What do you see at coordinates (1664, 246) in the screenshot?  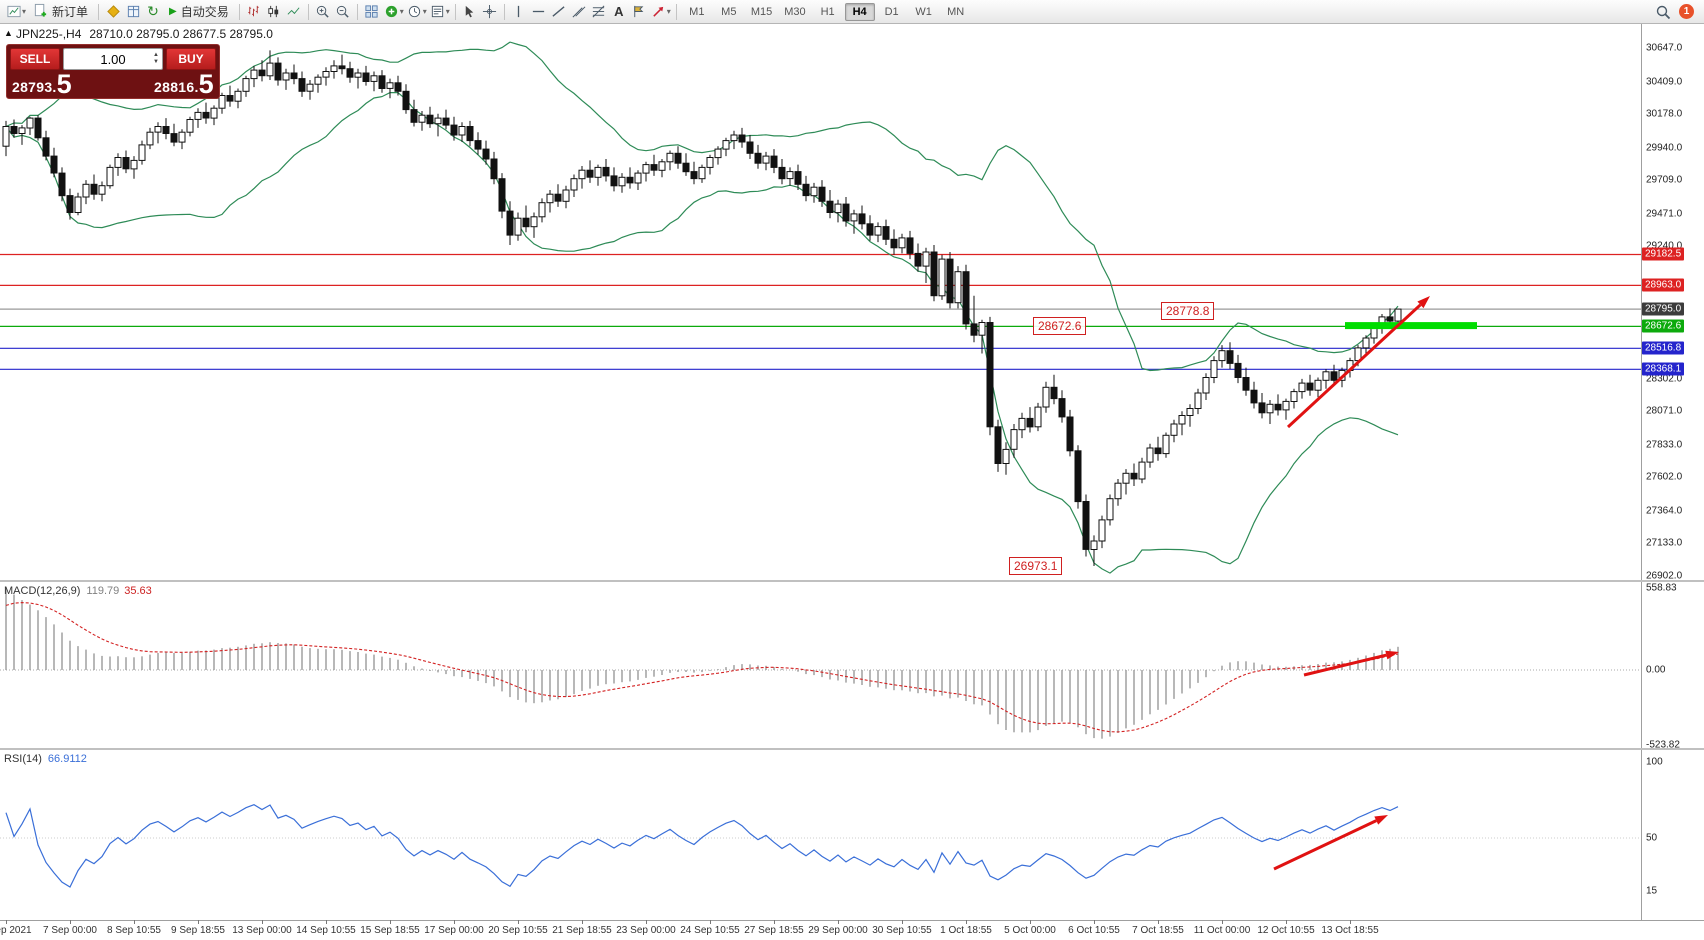 I see `price-axis-label: 29240.0` at bounding box center [1664, 246].